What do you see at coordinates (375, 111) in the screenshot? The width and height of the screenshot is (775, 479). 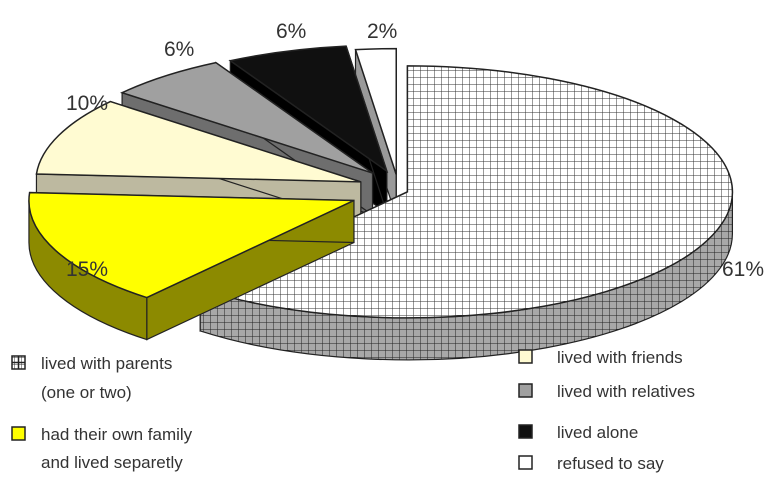 I see `slice-top-refused-to-say` at bounding box center [375, 111].